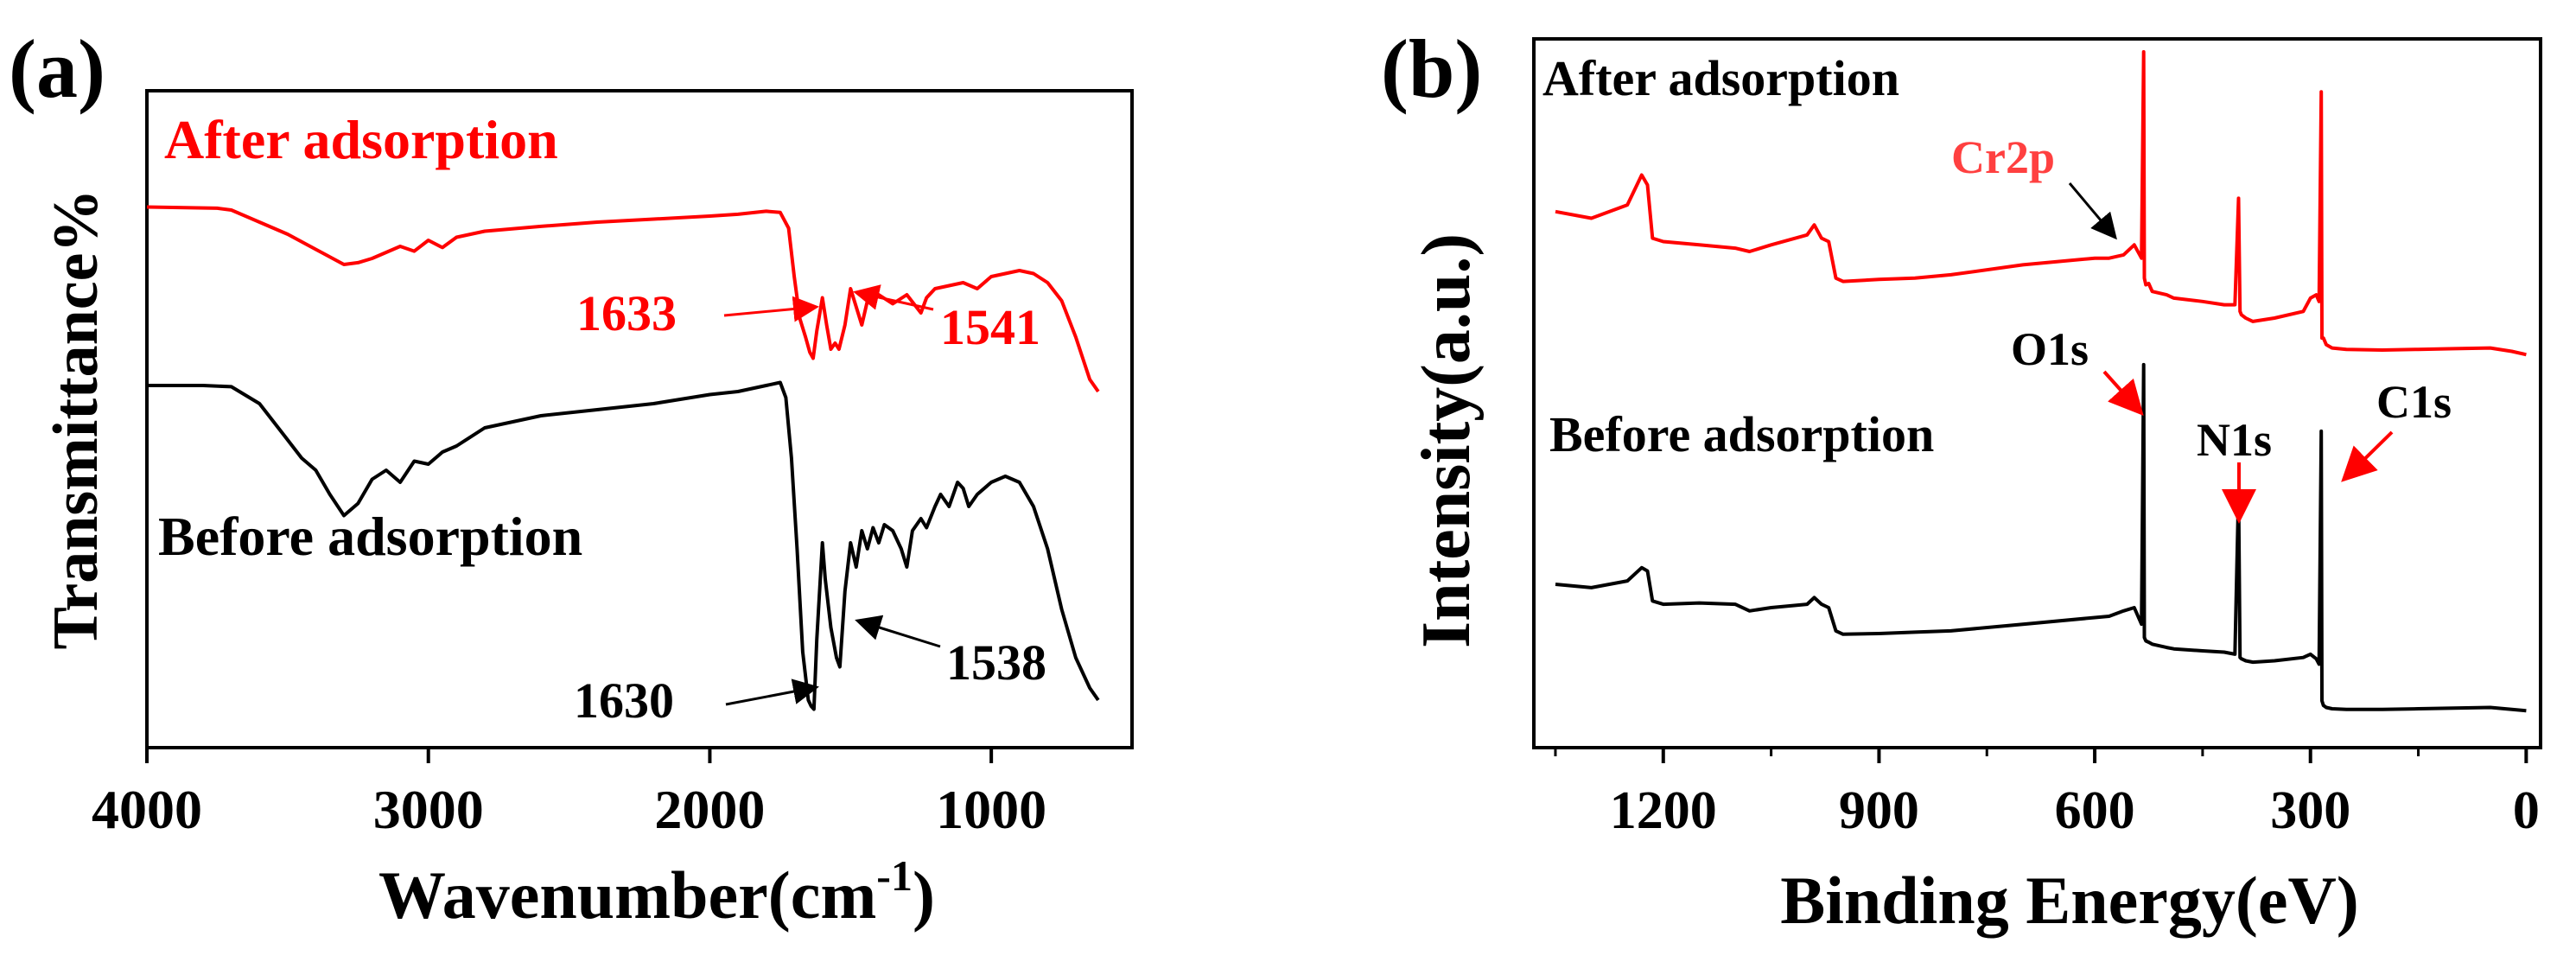 This screenshot has height=962, width=2576. I want to click on panel-a-peak-label-1633: 1633, so click(627, 313).